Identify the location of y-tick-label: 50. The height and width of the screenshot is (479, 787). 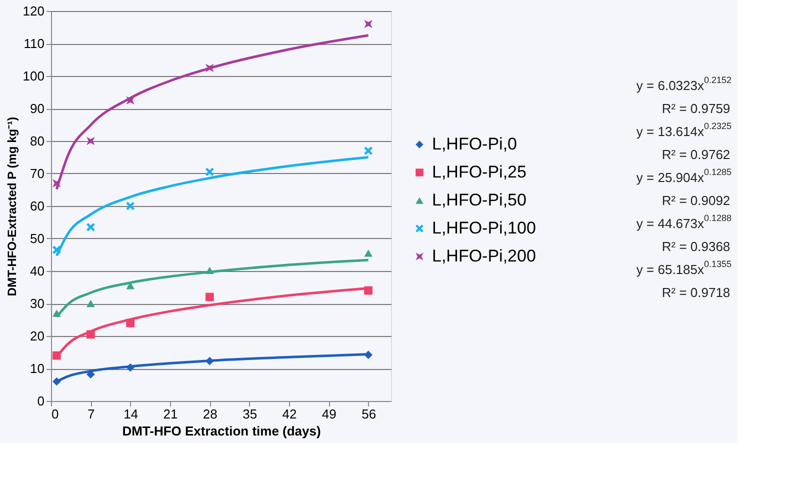
(37, 238).